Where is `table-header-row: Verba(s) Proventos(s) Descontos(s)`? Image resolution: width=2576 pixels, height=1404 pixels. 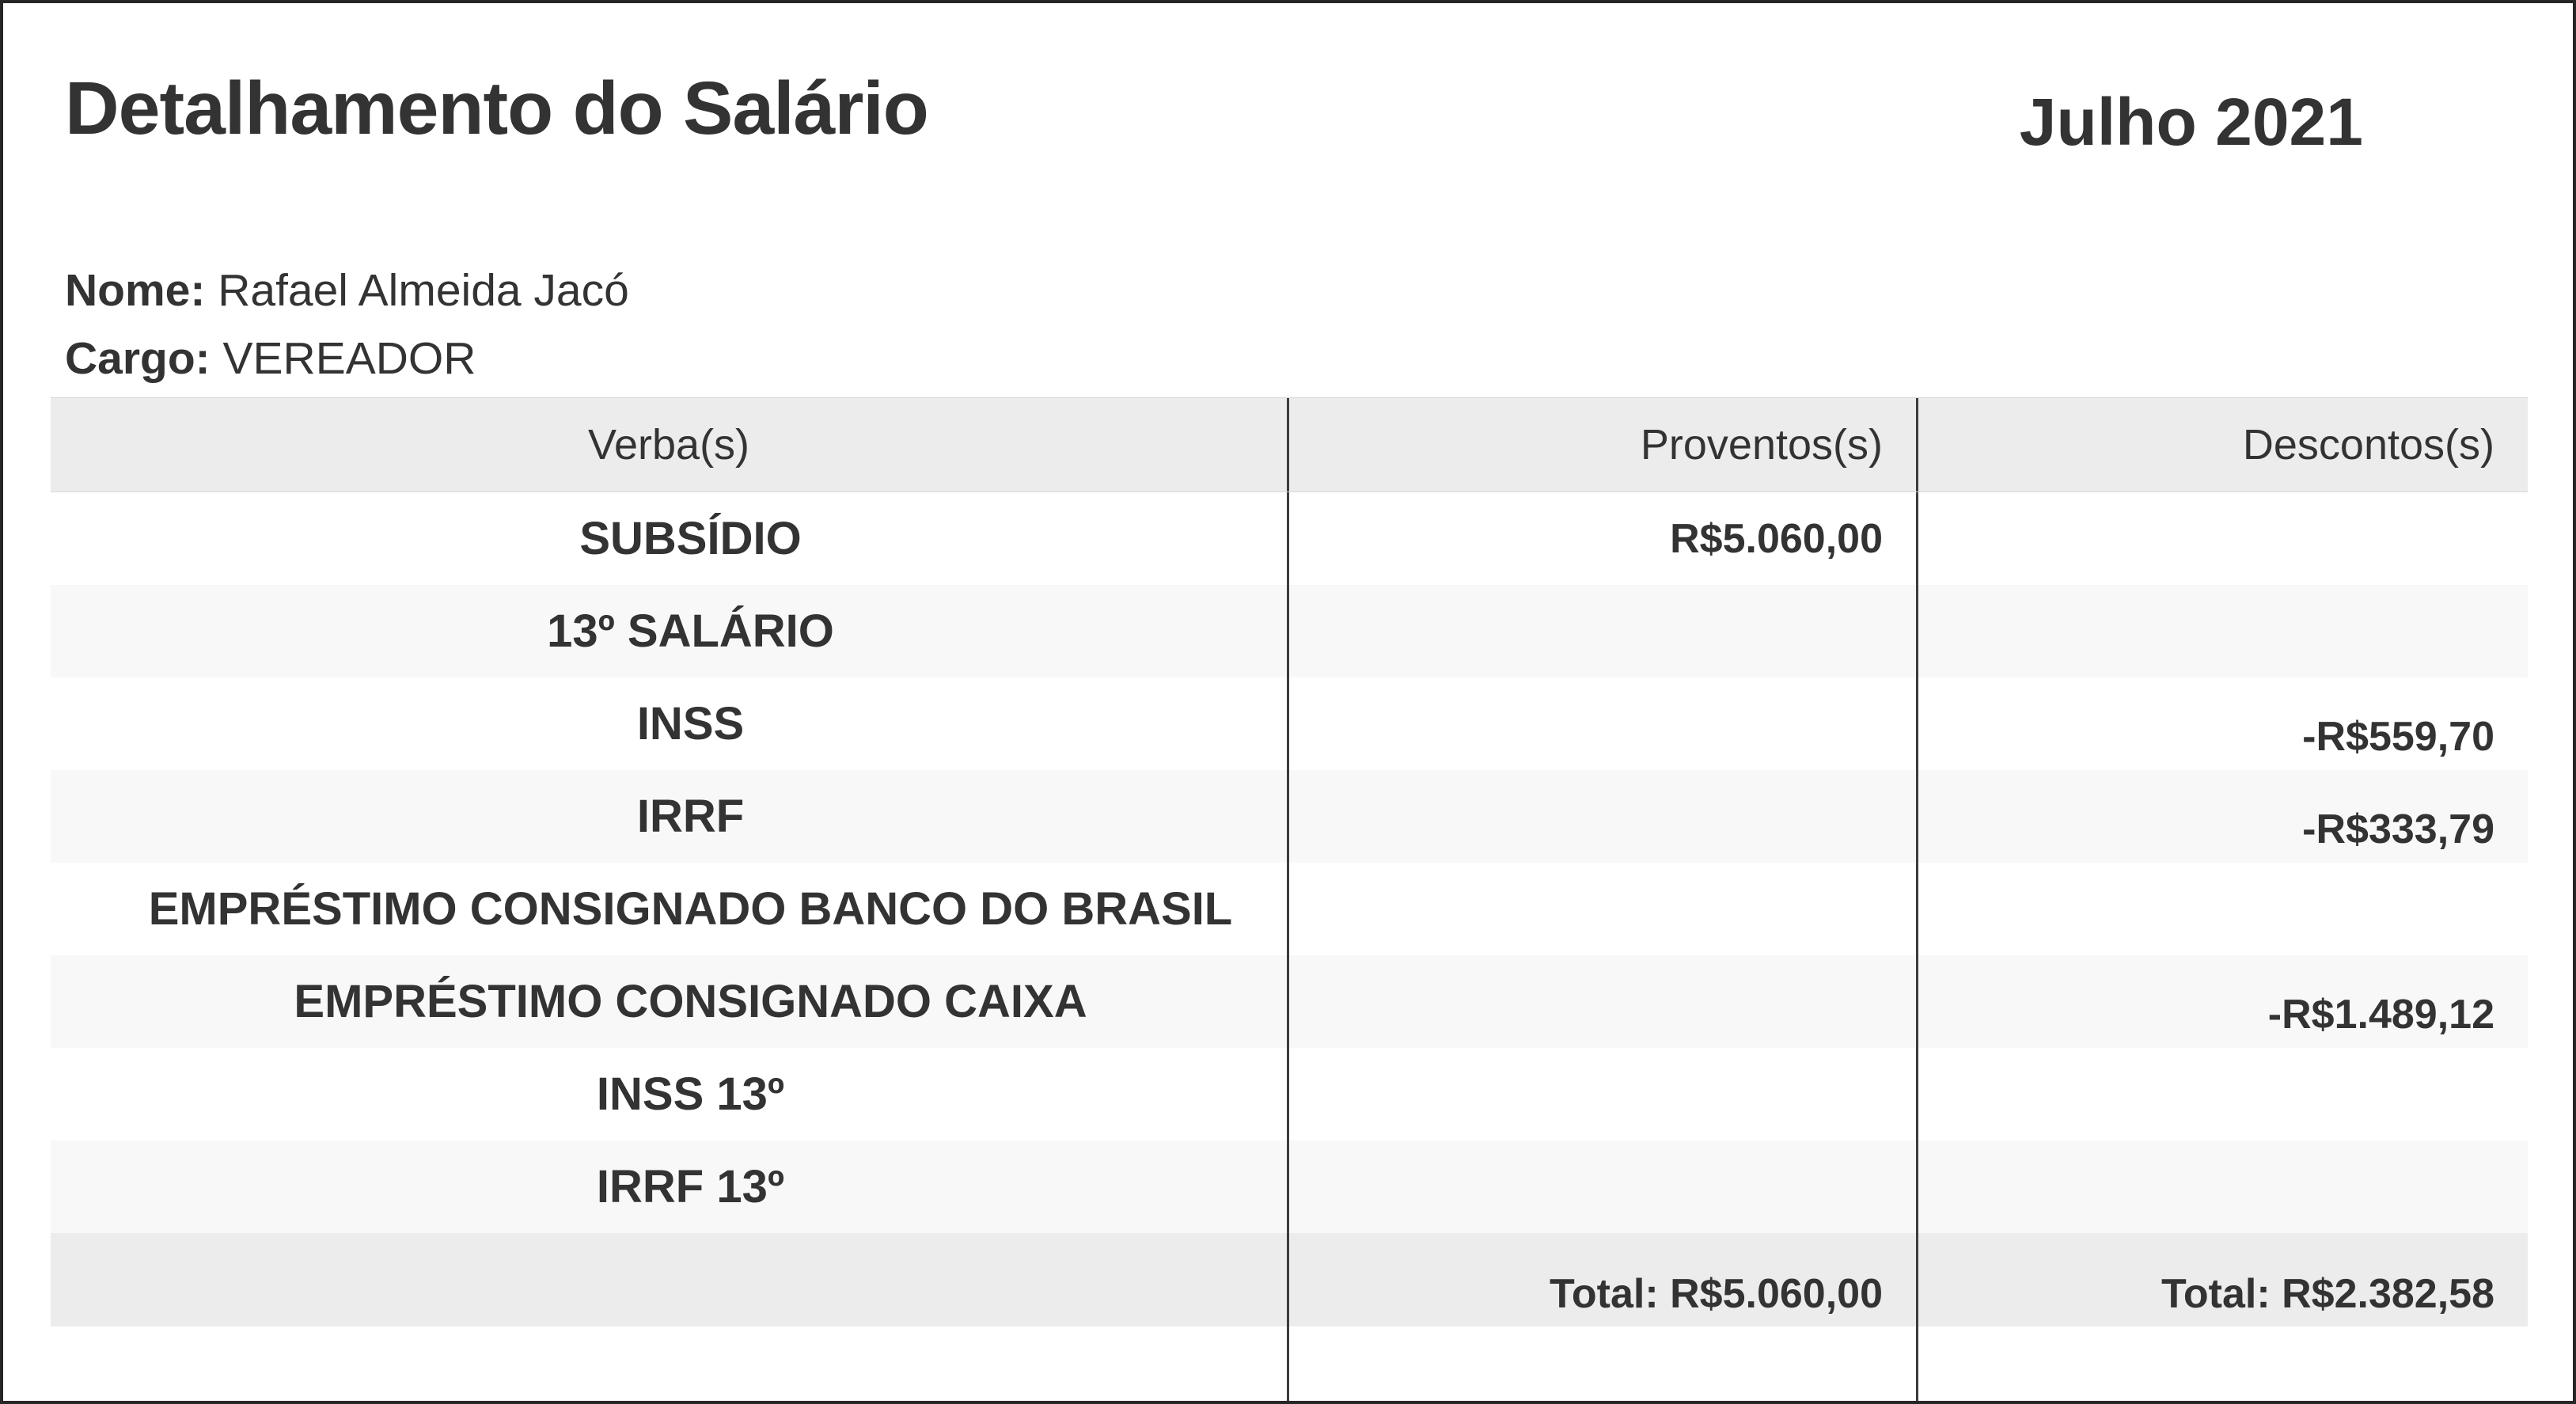
table-header-row: Verba(s) Proventos(s) Descontos(s) is located at coordinates (1289, 444).